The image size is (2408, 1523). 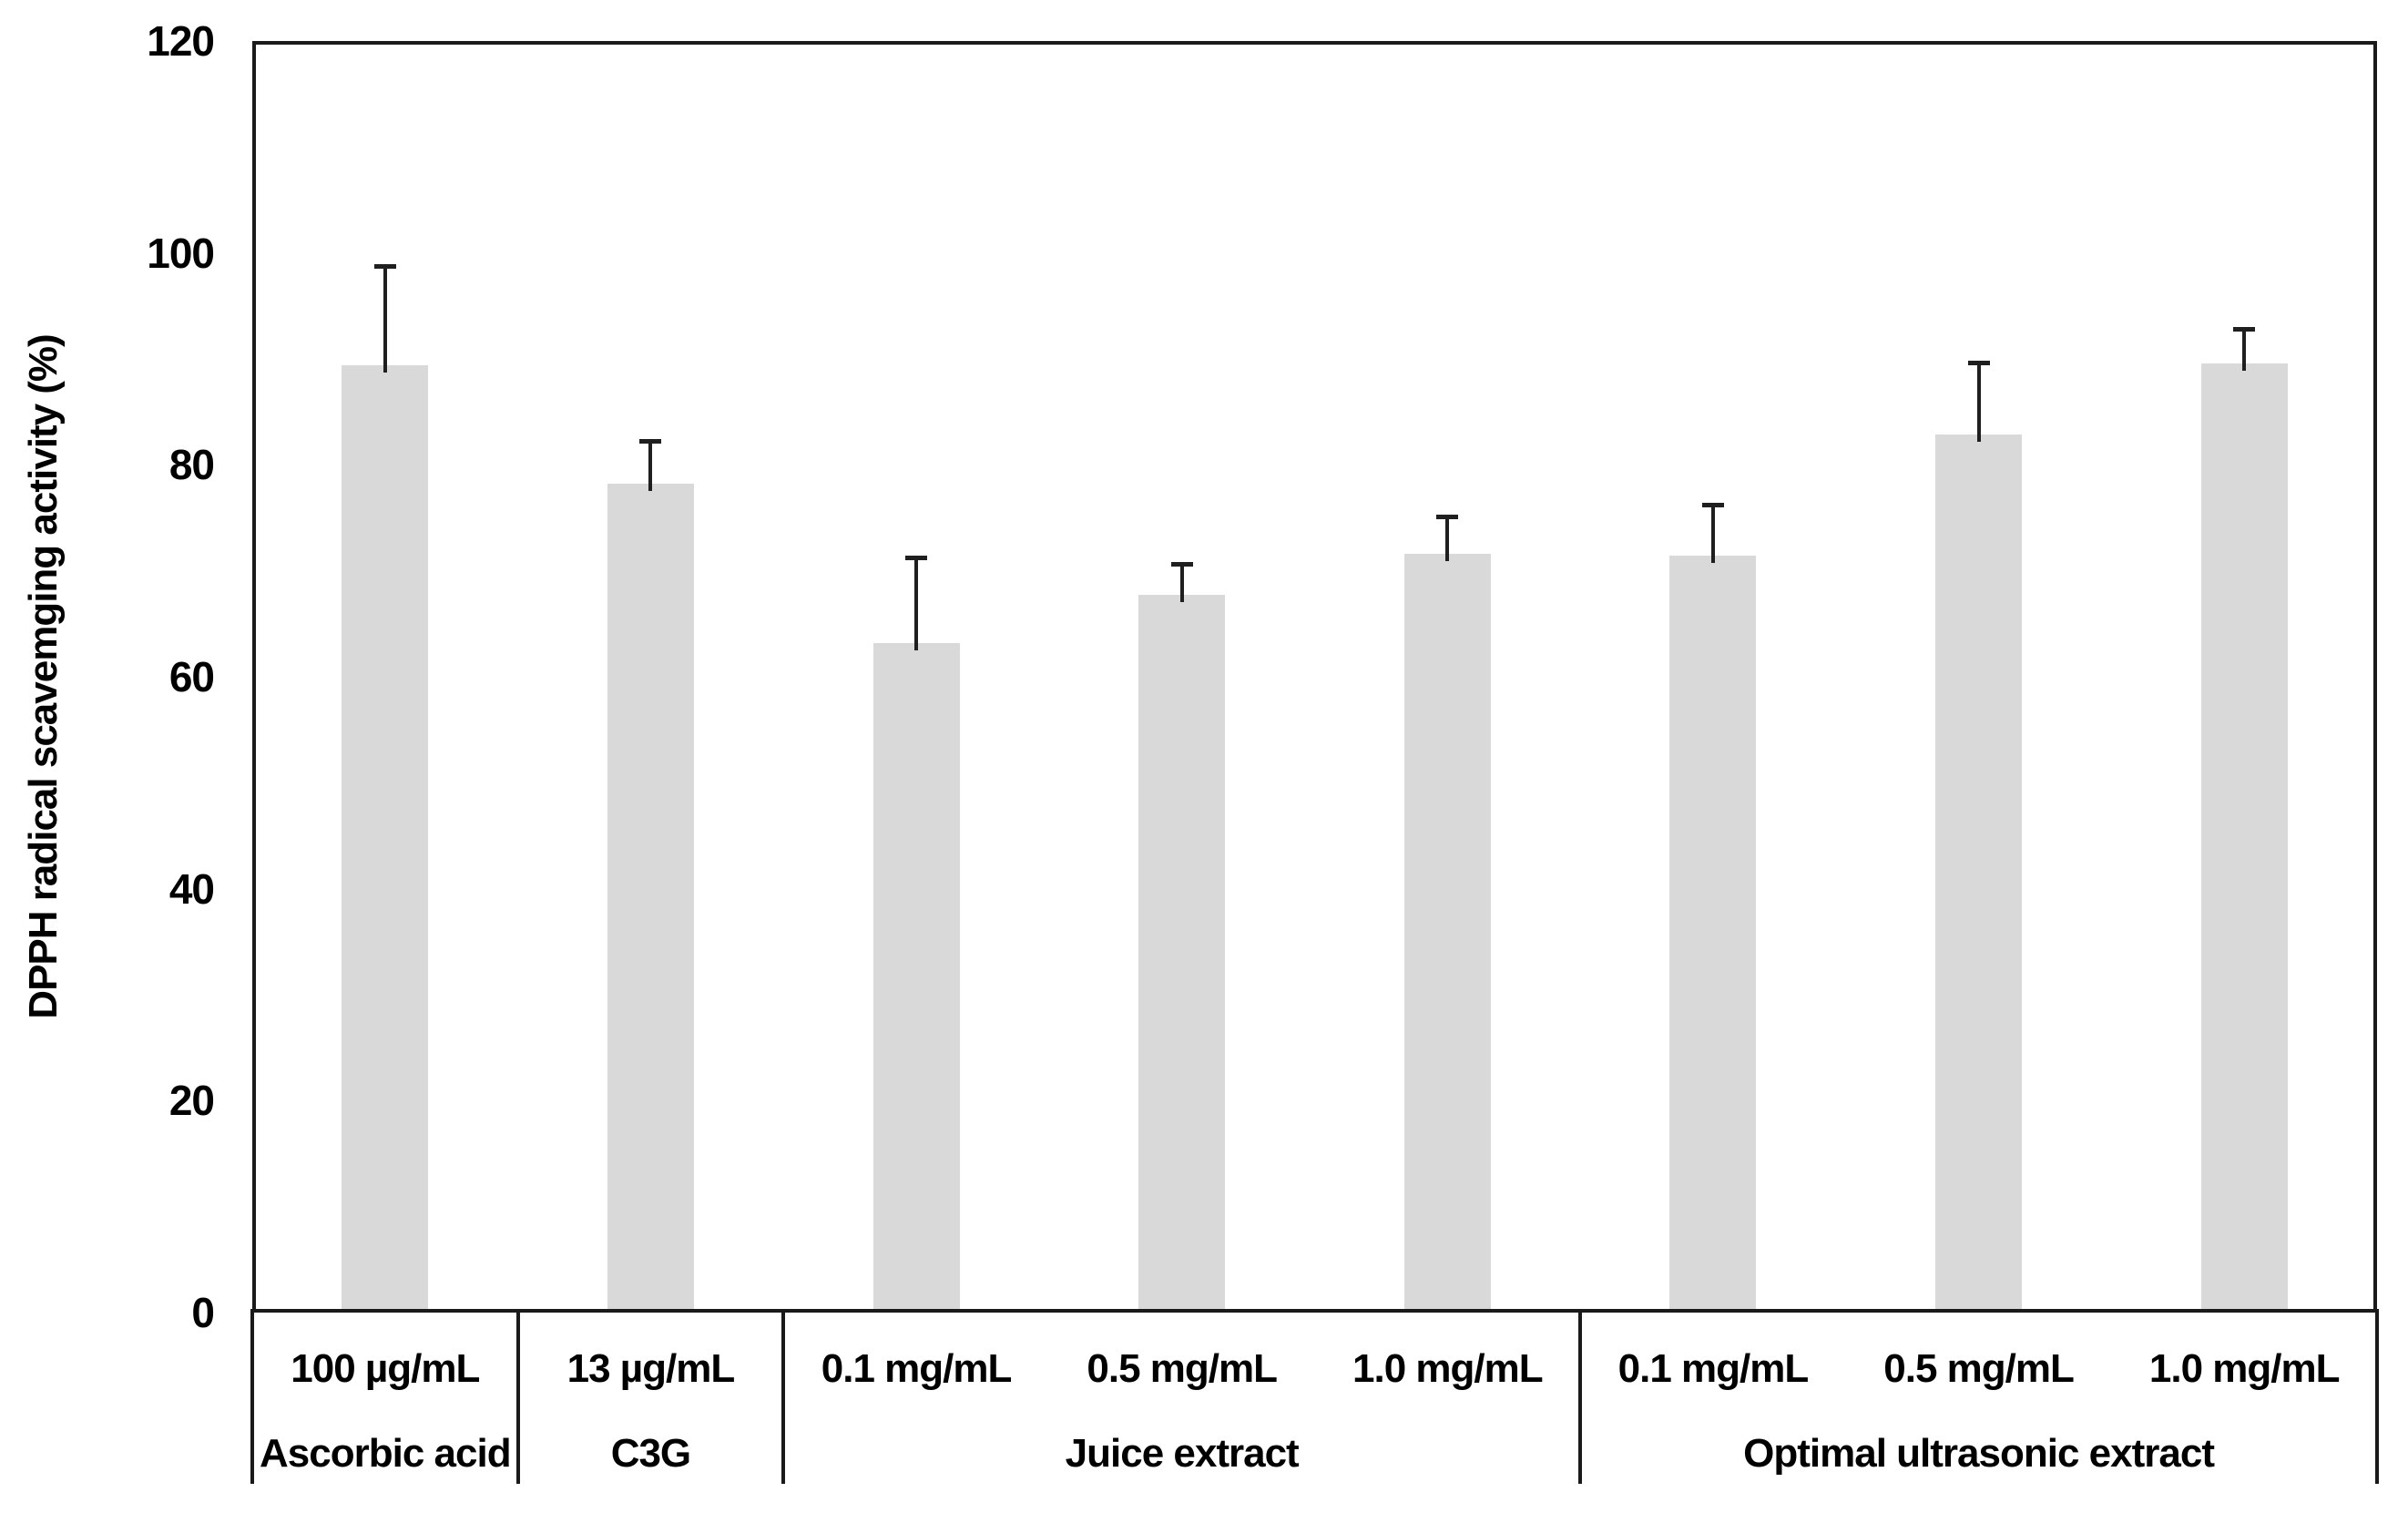 What do you see at coordinates (1979, 1453) in the screenshot?
I see `group-label: Optimal ultrasonic extract` at bounding box center [1979, 1453].